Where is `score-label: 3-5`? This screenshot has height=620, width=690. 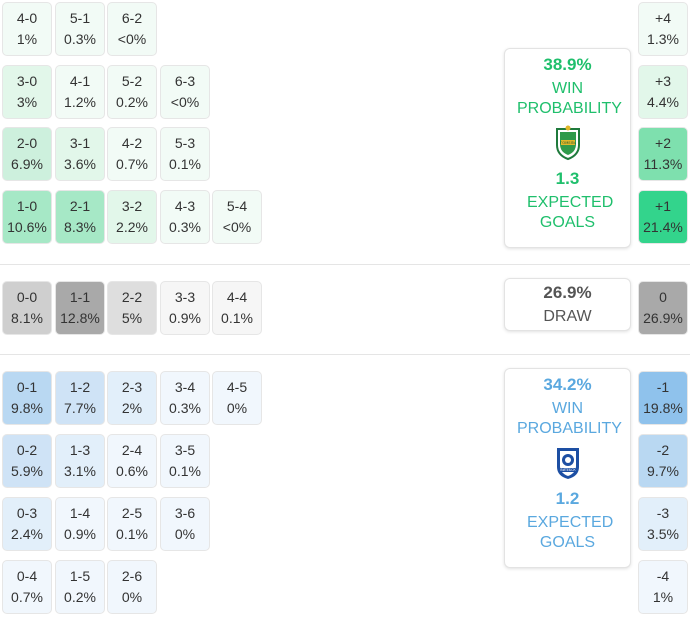 score-label: 3-5 is located at coordinates (185, 450).